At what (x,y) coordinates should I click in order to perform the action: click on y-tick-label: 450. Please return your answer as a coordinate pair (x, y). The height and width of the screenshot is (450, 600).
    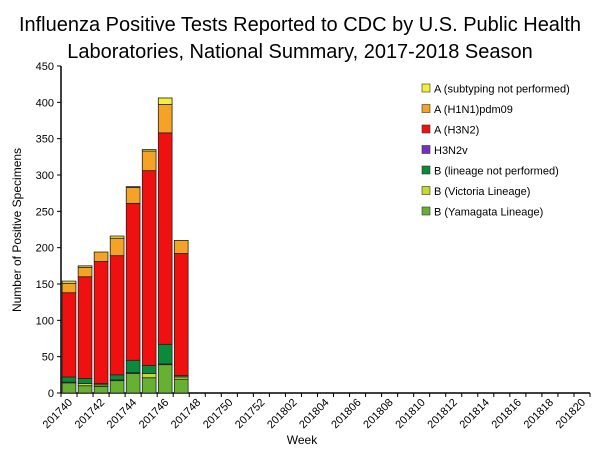
    Looking at the image, I should click on (45, 67).